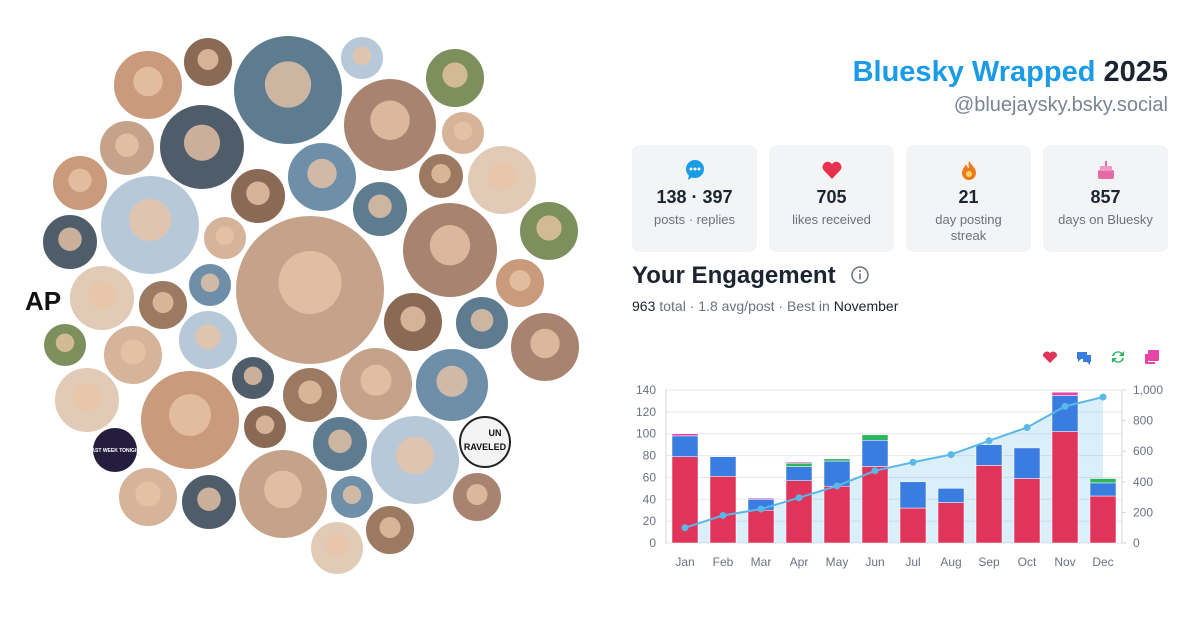 The image size is (1200, 630). I want to click on stat-card: 138 · 397 posts · replies, so click(694, 198).